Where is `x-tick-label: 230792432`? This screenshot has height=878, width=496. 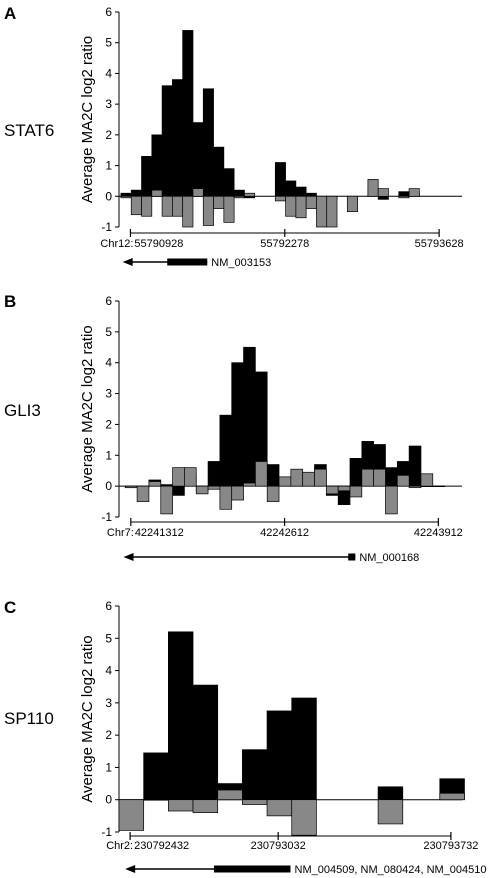 x-tick-label: 230792432 is located at coordinates (161, 846).